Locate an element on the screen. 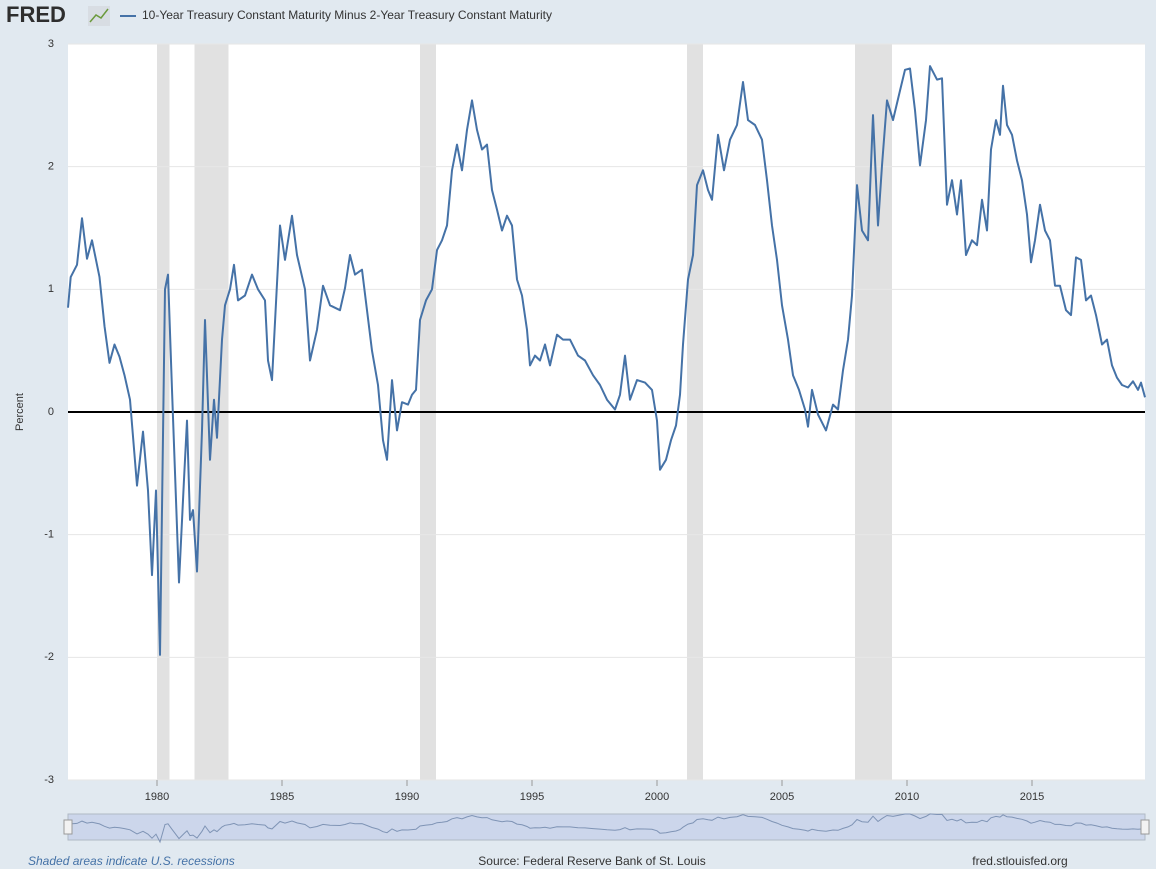 This screenshot has width=1156, height=869. footer-url: fred.stlouisfed.org is located at coordinates (1019, 861).